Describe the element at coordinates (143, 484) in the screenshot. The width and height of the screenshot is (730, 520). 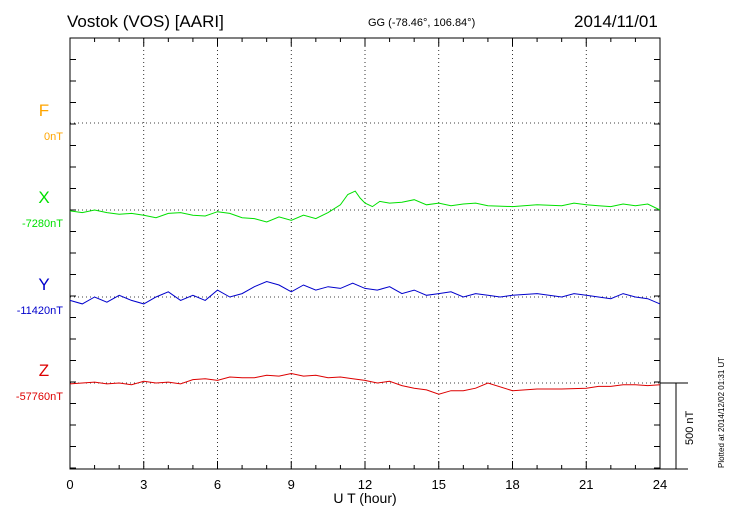
I see `x-tick-label: 3` at that location.